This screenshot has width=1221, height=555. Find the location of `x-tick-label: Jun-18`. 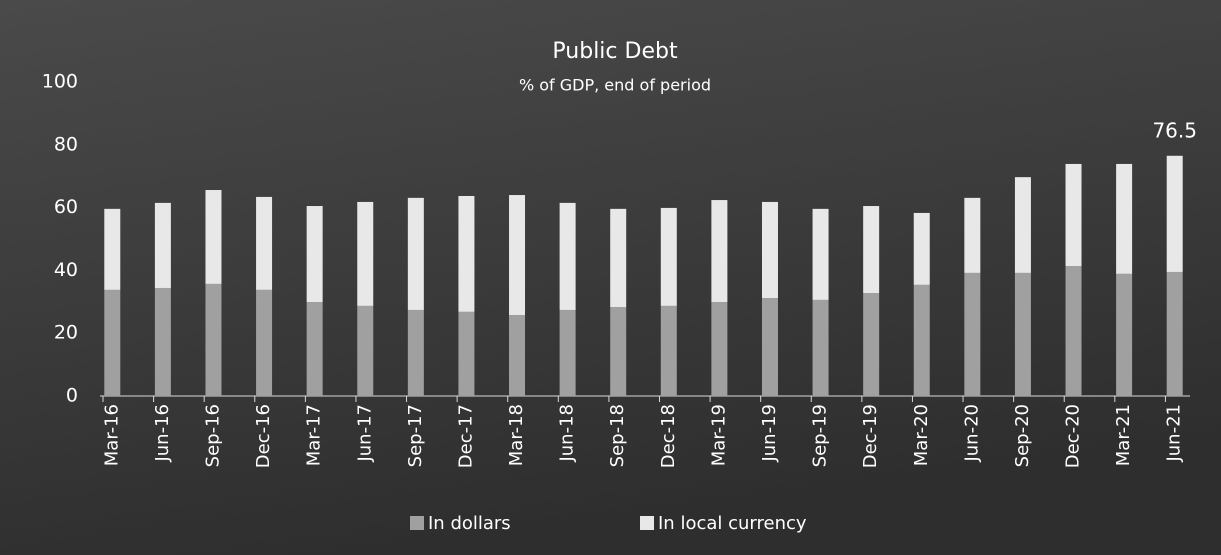

x-tick-label: Jun-18 is located at coordinates (567, 433).